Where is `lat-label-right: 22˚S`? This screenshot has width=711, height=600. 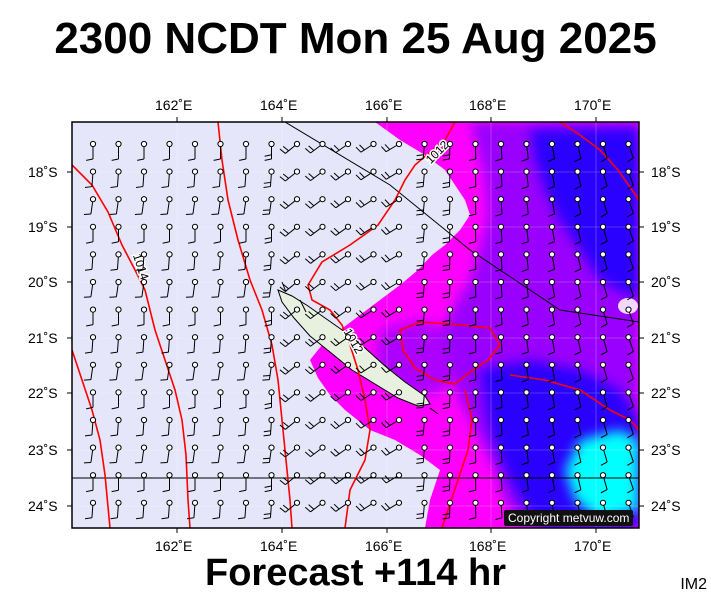 lat-label-right: 22˚S is located at coordinates (666, 393).